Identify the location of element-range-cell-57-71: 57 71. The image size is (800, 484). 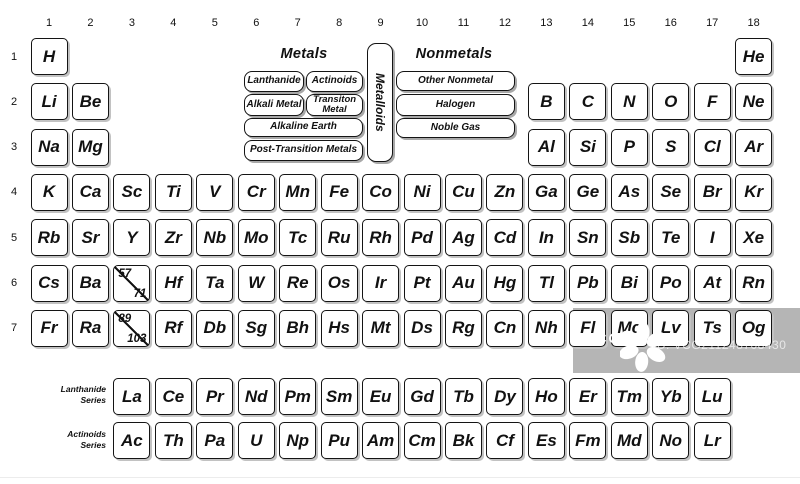
(132, 283).